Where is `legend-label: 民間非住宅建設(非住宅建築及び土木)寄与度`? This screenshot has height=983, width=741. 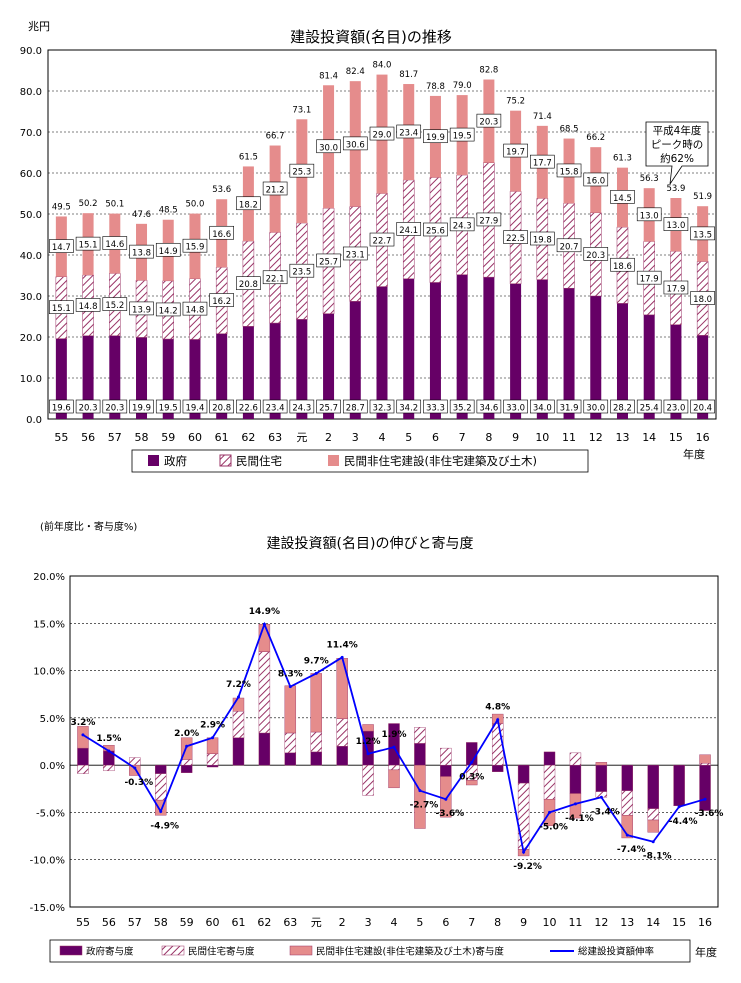 legend-label: 民間非住宅建設(非住宅建築及び土木)寄与度 is located at coordinates (410, 952).